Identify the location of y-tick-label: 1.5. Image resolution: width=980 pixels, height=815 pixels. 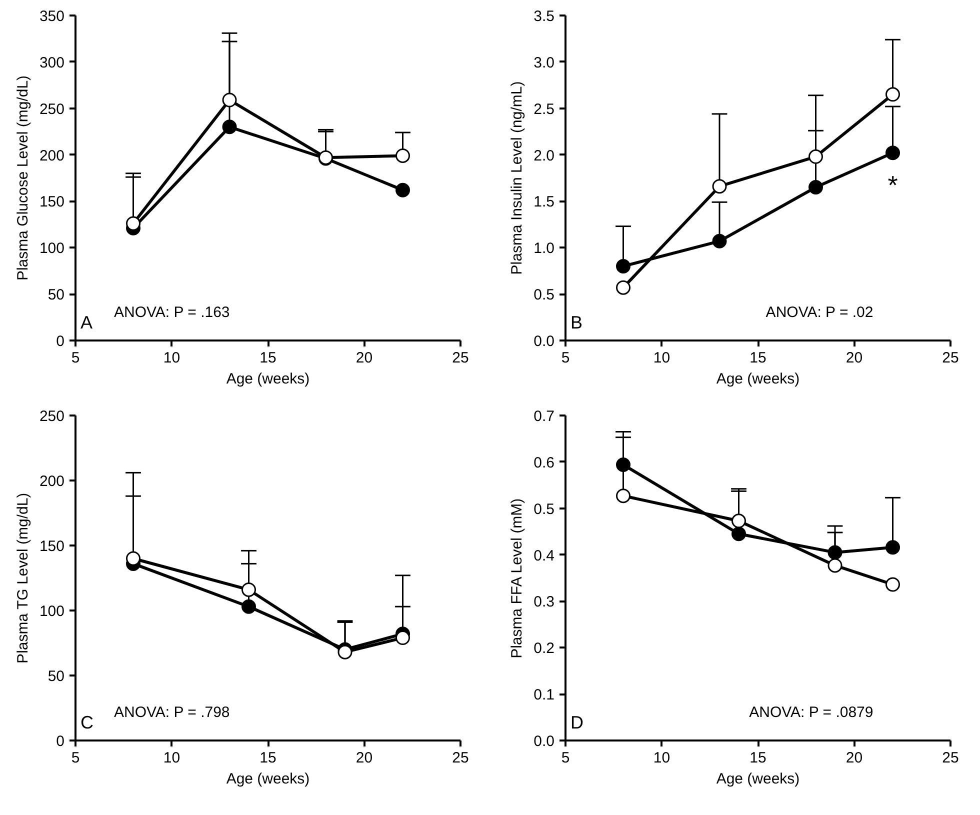
(544, 202).